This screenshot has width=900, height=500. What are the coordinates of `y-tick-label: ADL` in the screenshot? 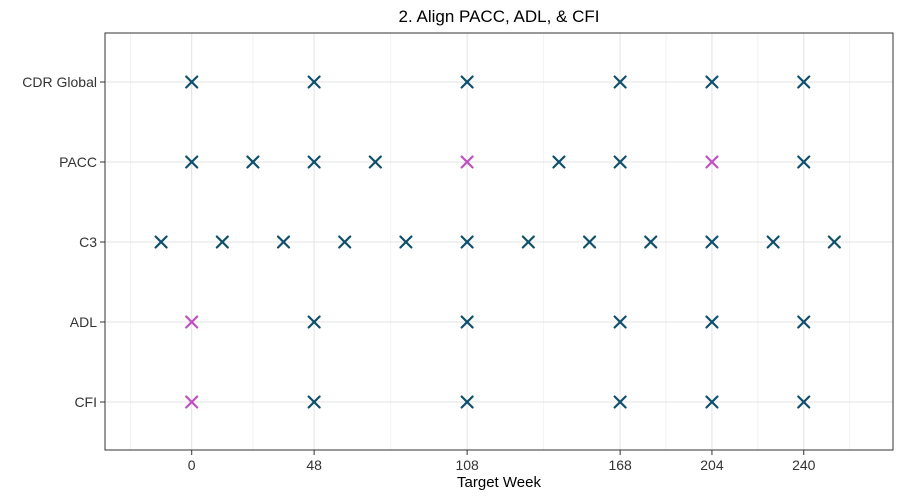 It's located at (83, 322).